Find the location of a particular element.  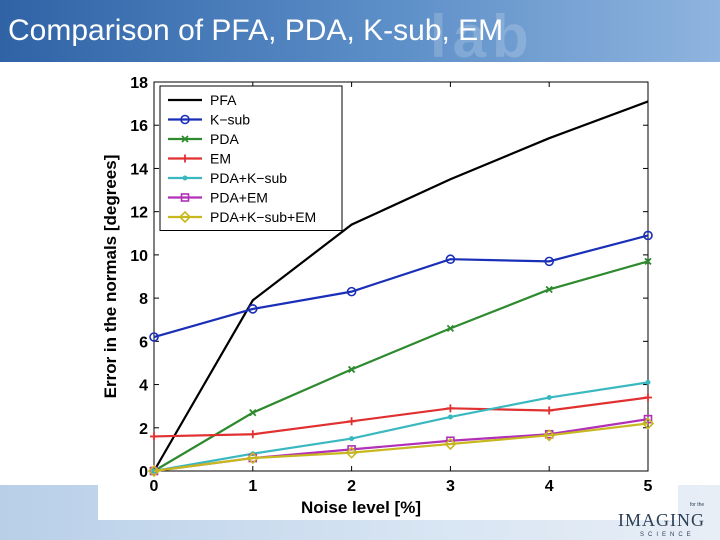

x-tick-label: 1 is located at coordinates (252, 486).